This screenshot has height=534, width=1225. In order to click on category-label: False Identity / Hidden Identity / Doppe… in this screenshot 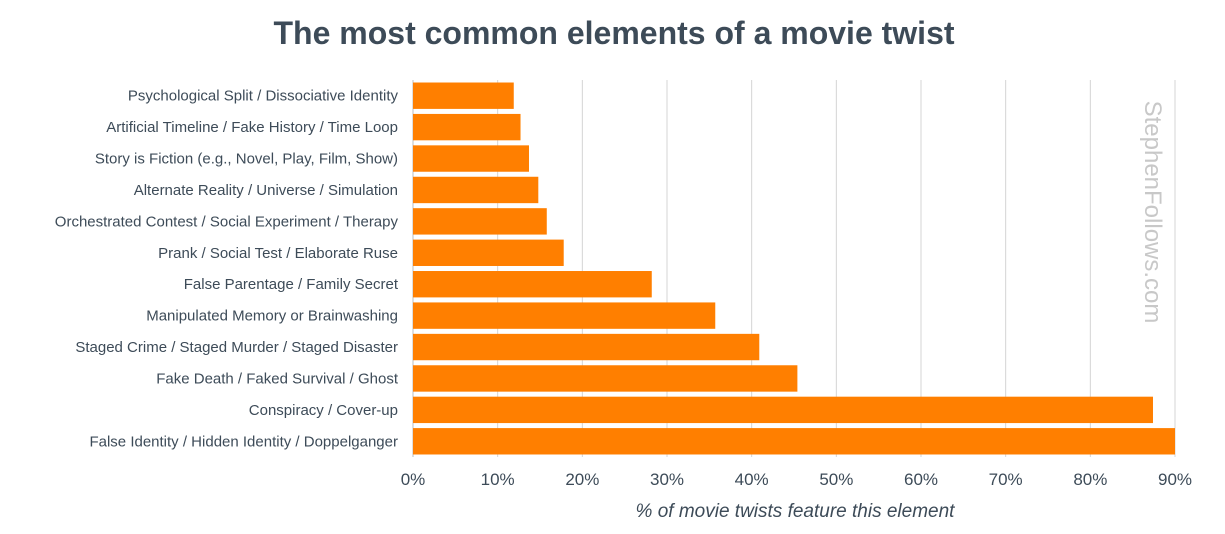, I will do `click(243, 441)`.